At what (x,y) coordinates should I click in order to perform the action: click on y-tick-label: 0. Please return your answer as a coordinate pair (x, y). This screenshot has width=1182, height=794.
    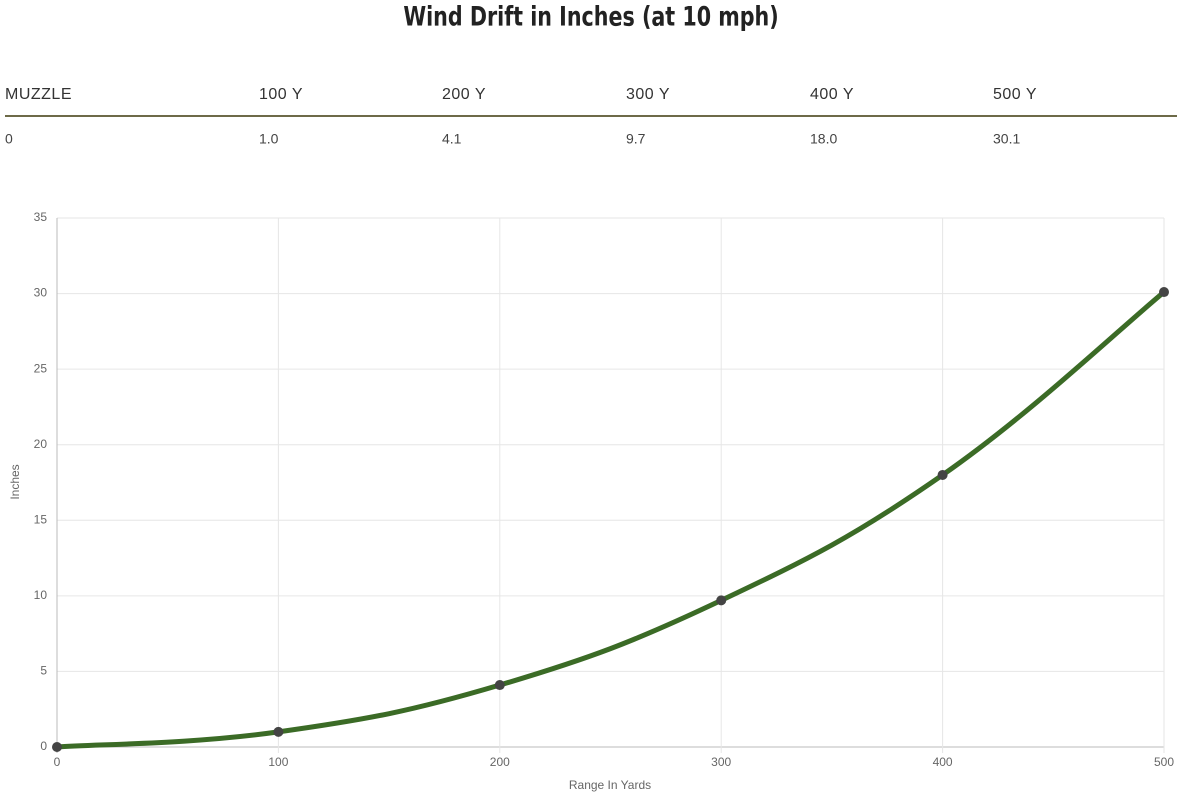
    Looking at the image, I should click on (43, 746).